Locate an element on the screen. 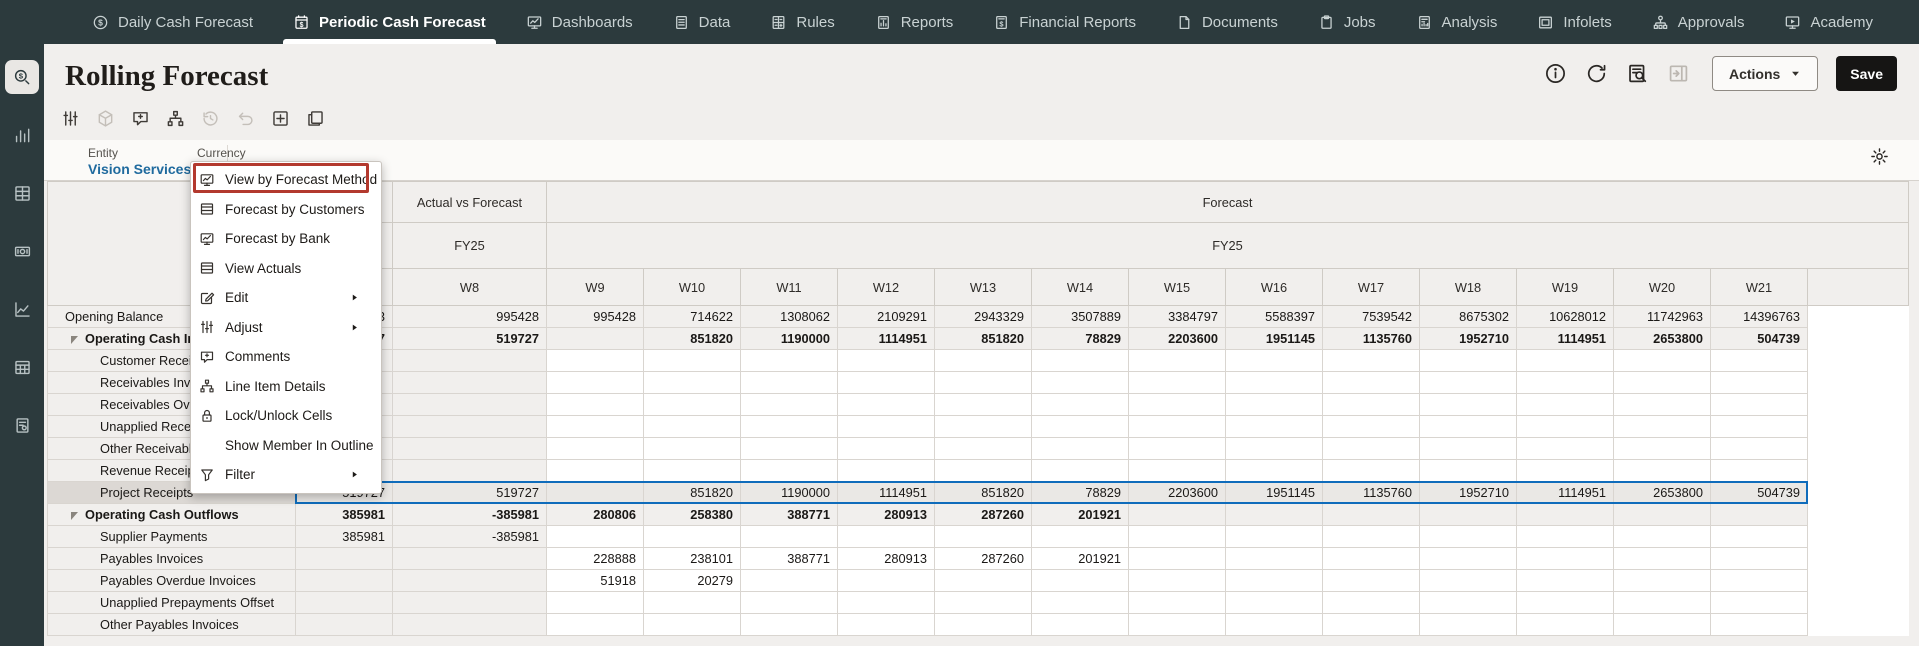 The height and width of the screenshot is (646, 1919). grid-cell: 851820 is located at coordinates (692, 492).